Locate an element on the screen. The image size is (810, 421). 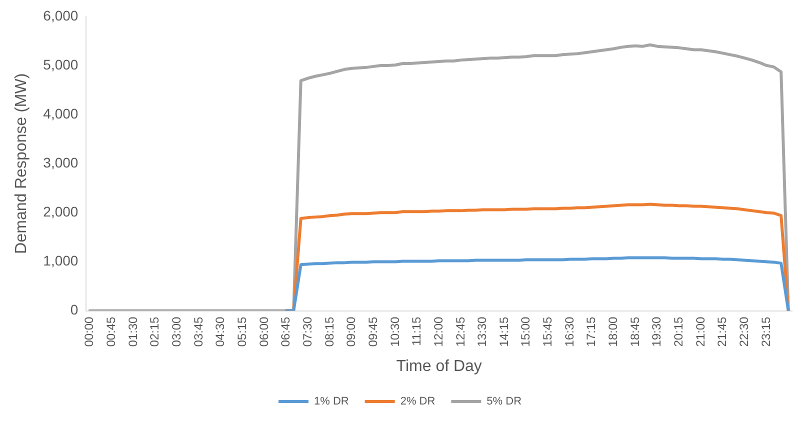
x-tick-label: 11:15 is located at coordinates (417, 331).